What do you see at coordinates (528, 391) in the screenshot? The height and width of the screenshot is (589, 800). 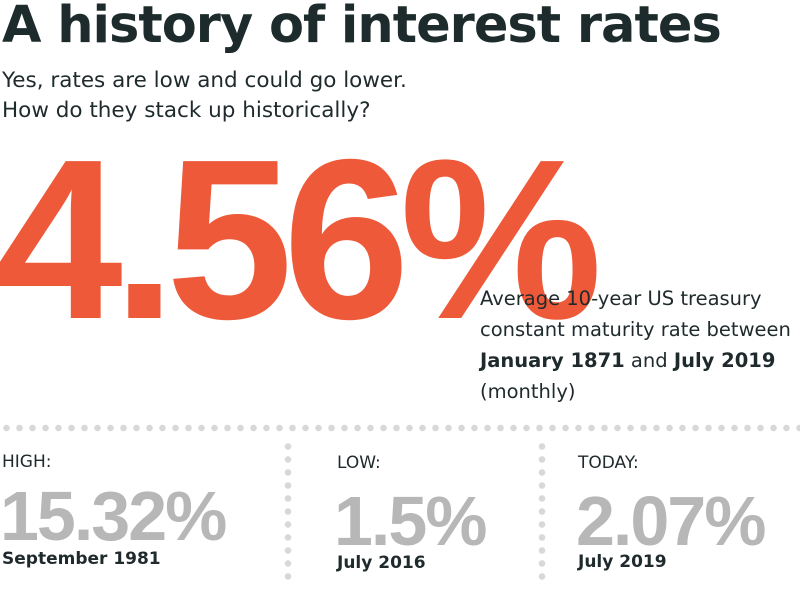 I see `description-text-3: (monthly)` at bounding box center [528, 391].